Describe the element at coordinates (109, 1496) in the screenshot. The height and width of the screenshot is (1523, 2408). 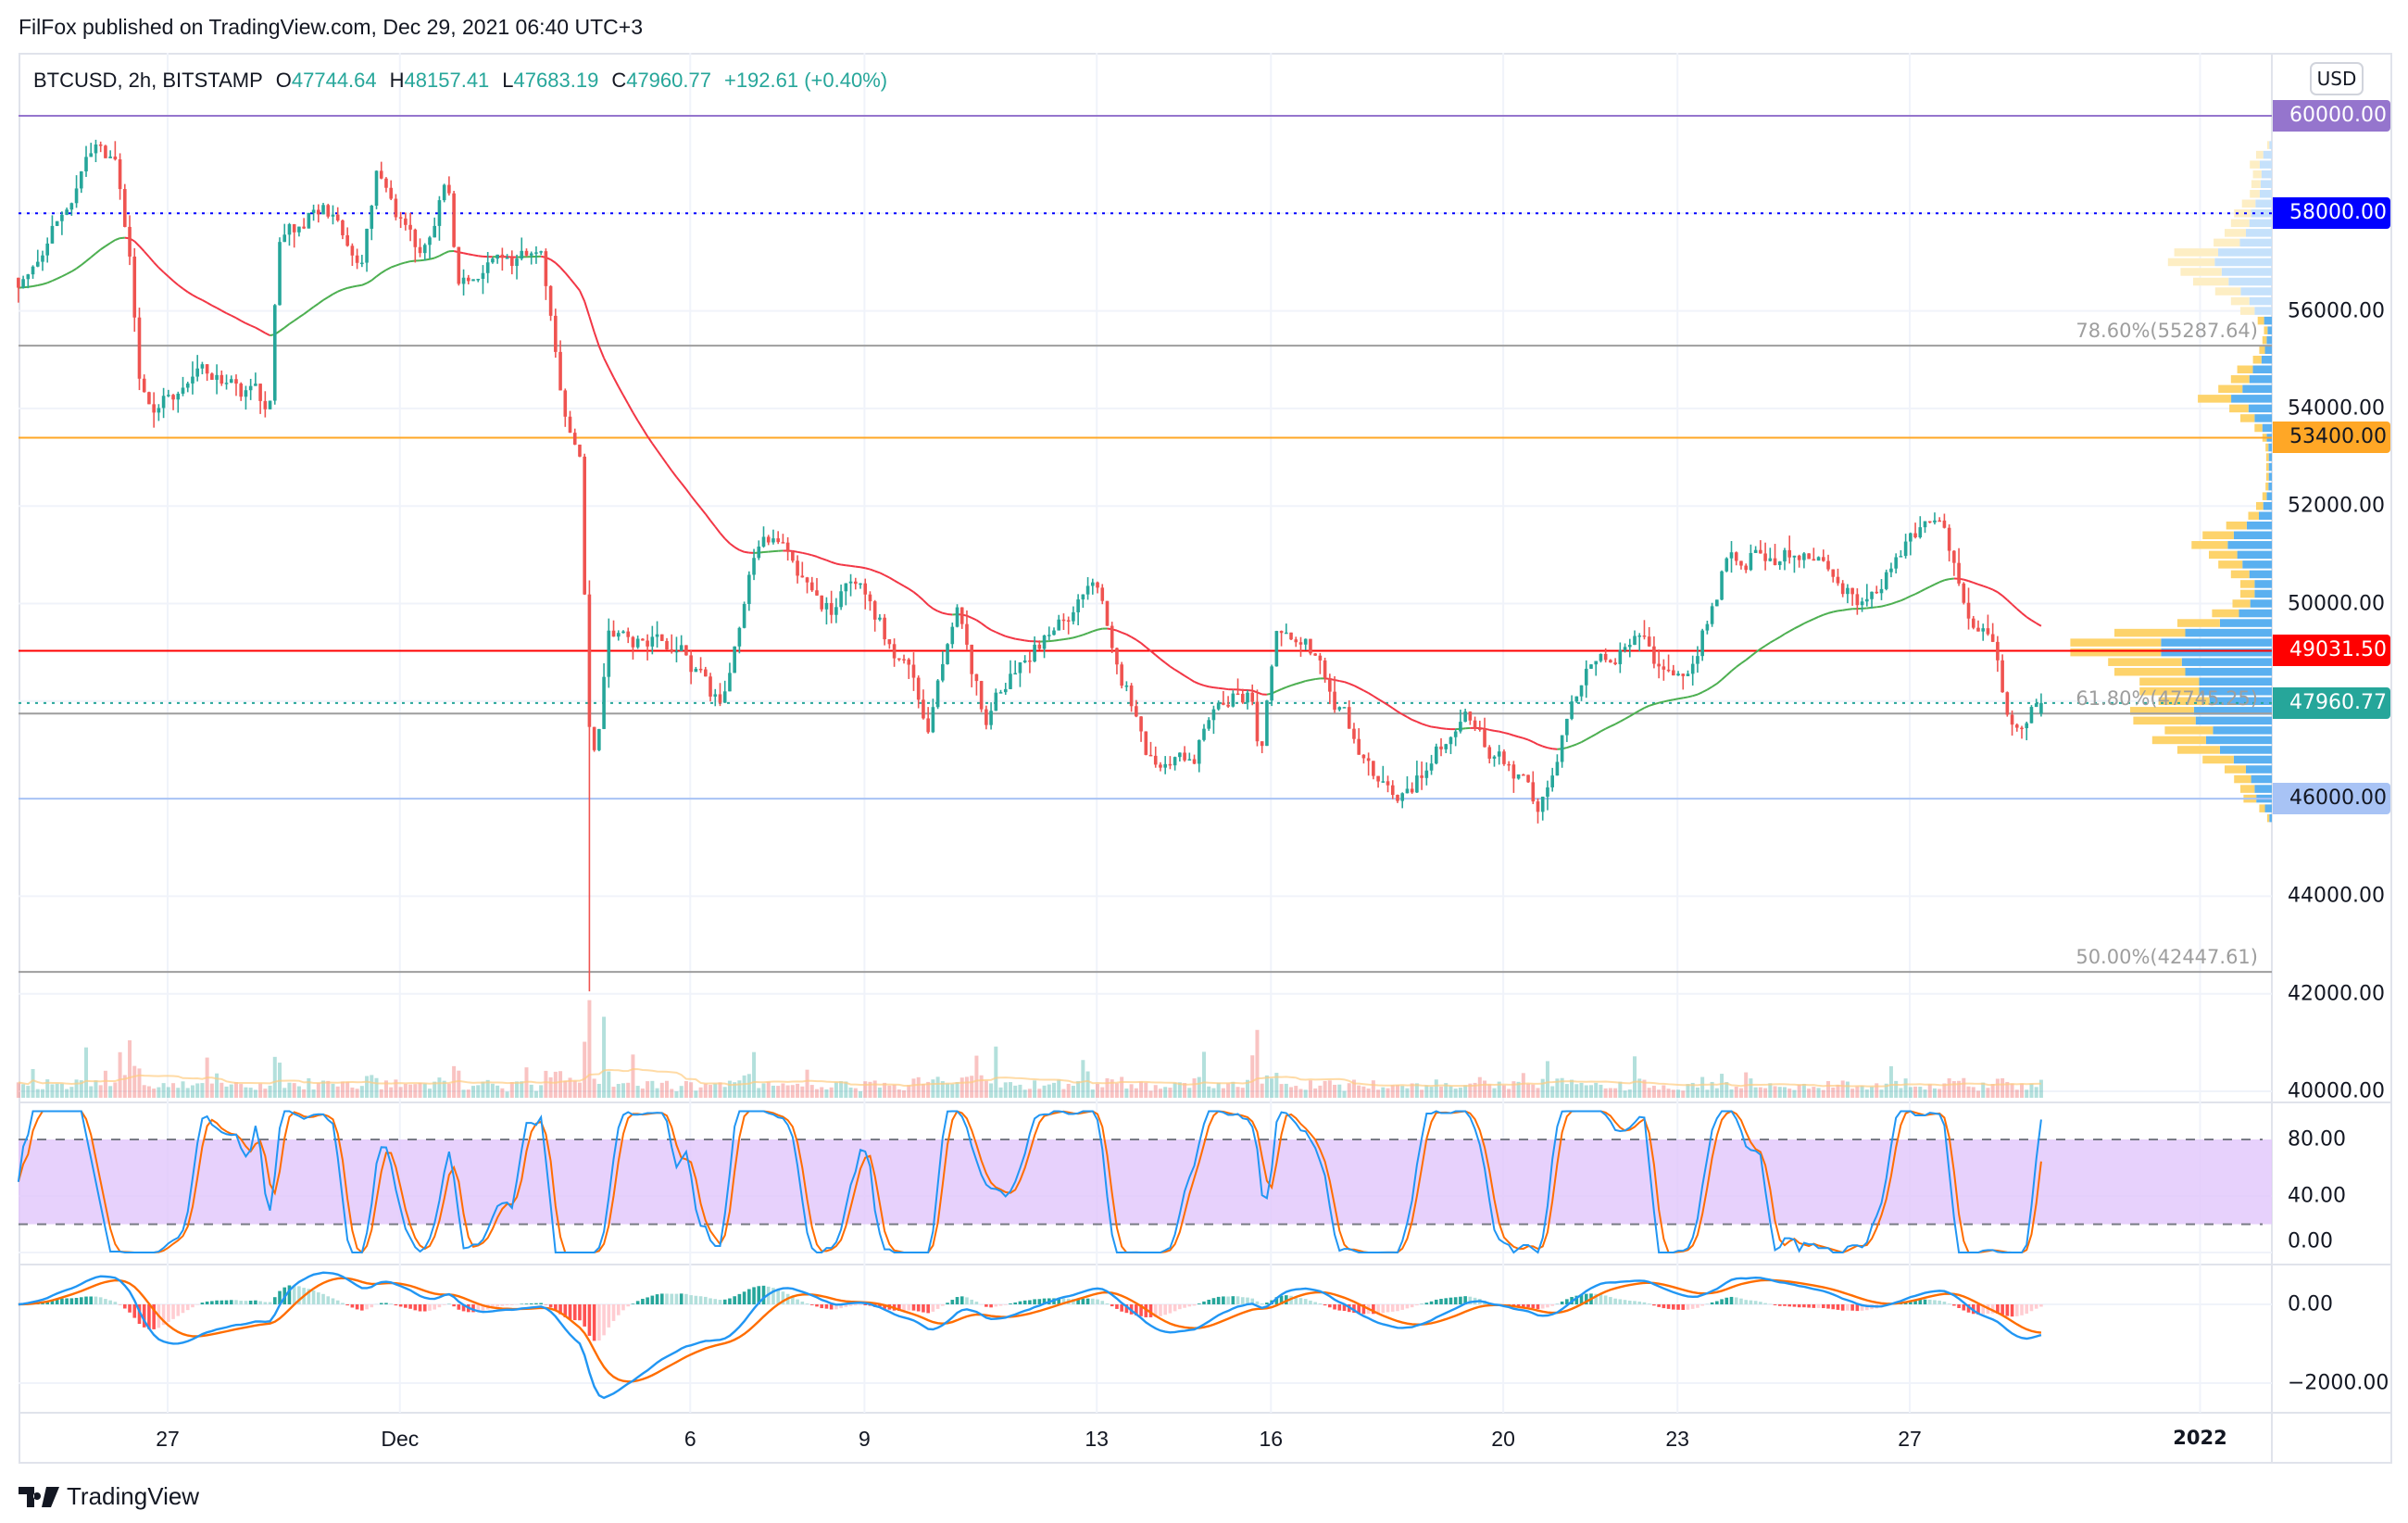
I see `tradingview-logo: TradingView` at that location.